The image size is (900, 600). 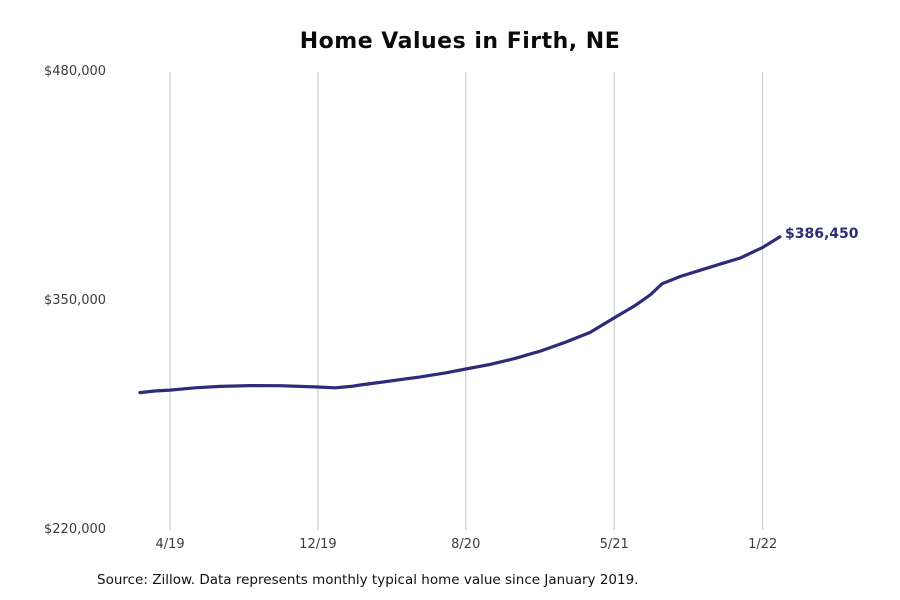 What do you see at coordinates (75, 71) in the screenshot?
I see `y-tick-label: $480,000` at bounding box center [75, 71].